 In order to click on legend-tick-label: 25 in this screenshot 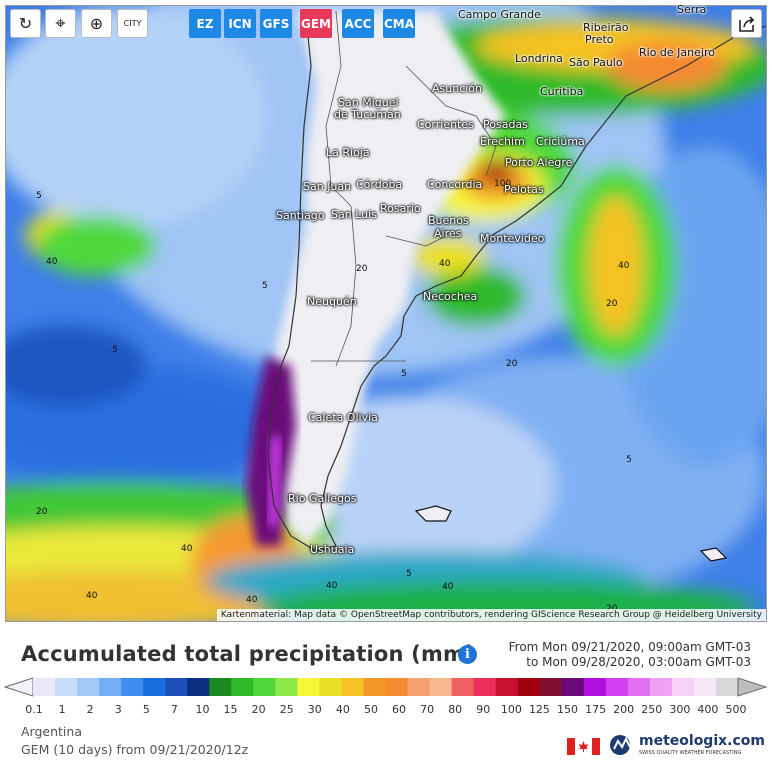, I will do `click(286, 709)`.